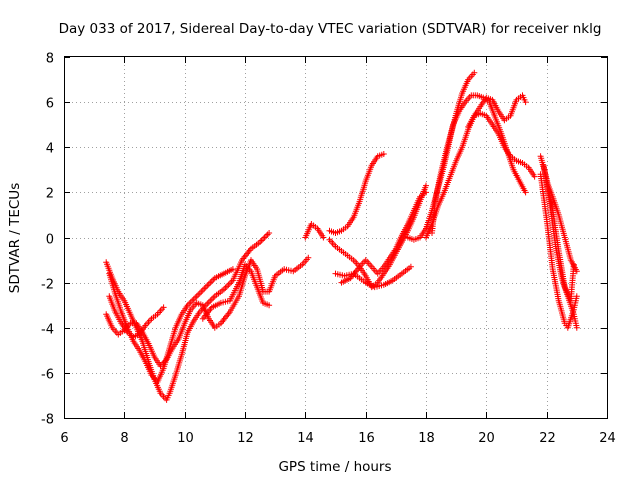 The image size is (640, 480). Describe the element at coordinates (486, 438) in the screenshot. I see `x-tick-label: 20` at that location.